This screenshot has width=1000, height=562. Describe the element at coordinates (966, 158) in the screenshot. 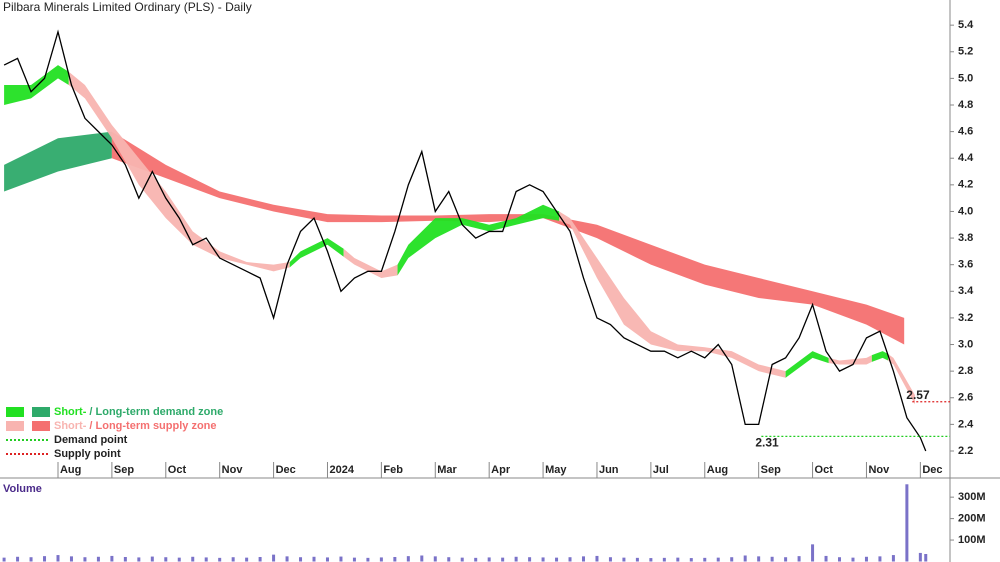

I see `y-tick-label: 4.4` at that location.